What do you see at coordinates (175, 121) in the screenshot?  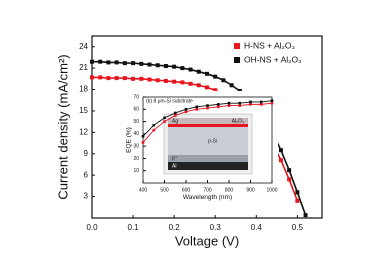 I see `schematic-label: Ag` at bounding box center [175, 121].